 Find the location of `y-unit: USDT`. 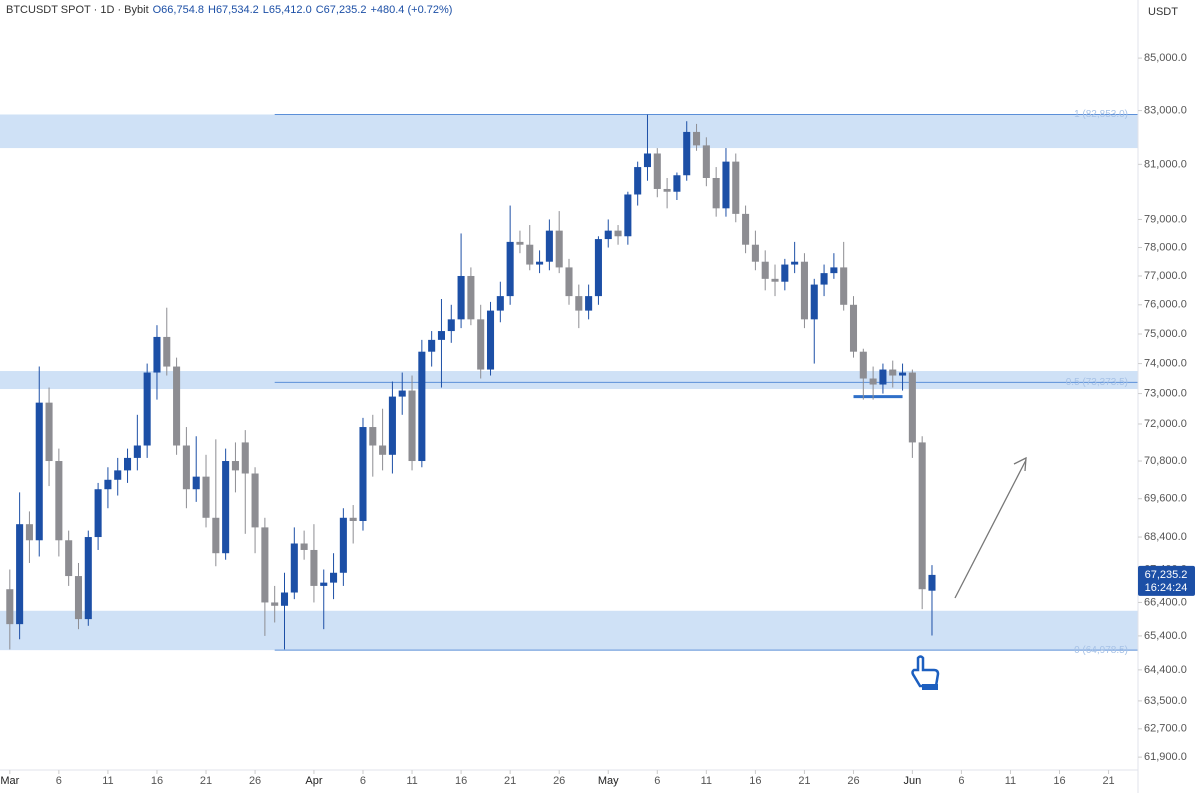

y-unit: USDT is located at coordinates (1163, 12).